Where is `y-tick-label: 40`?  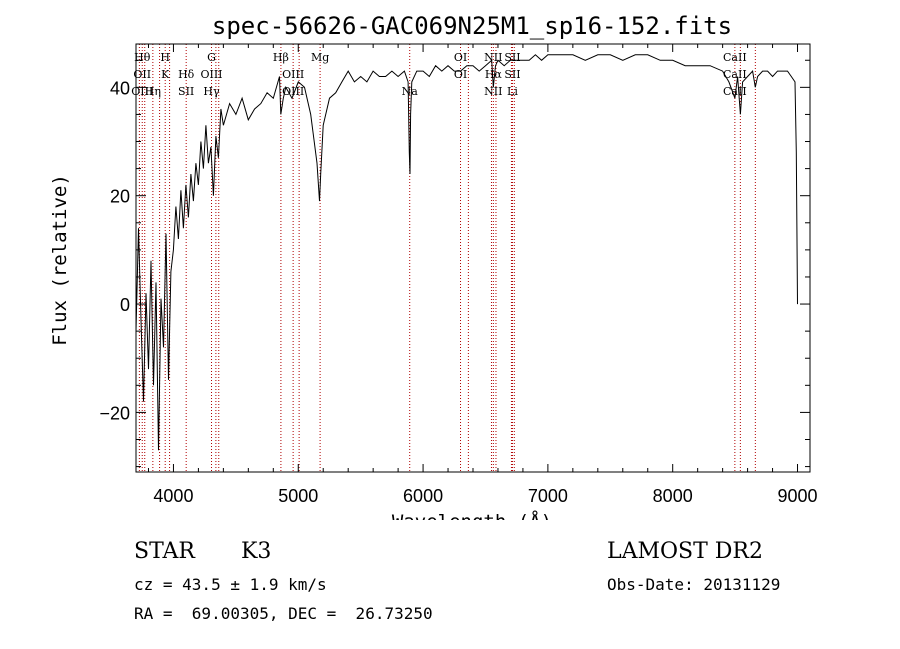 y-tick-label: 40 is located at coordinates (120, 88).